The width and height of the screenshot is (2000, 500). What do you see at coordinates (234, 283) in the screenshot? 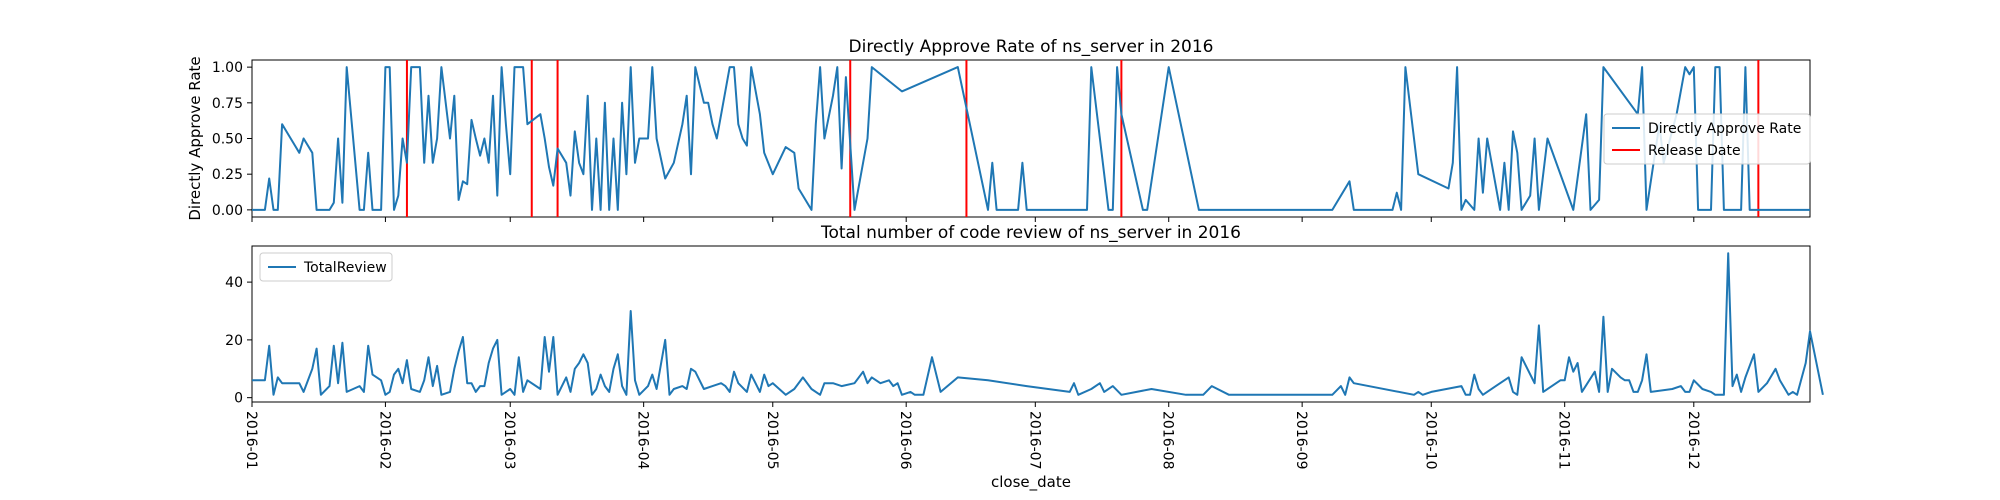
I see `y-tick-label: 40` at bounding box center [234, 283].